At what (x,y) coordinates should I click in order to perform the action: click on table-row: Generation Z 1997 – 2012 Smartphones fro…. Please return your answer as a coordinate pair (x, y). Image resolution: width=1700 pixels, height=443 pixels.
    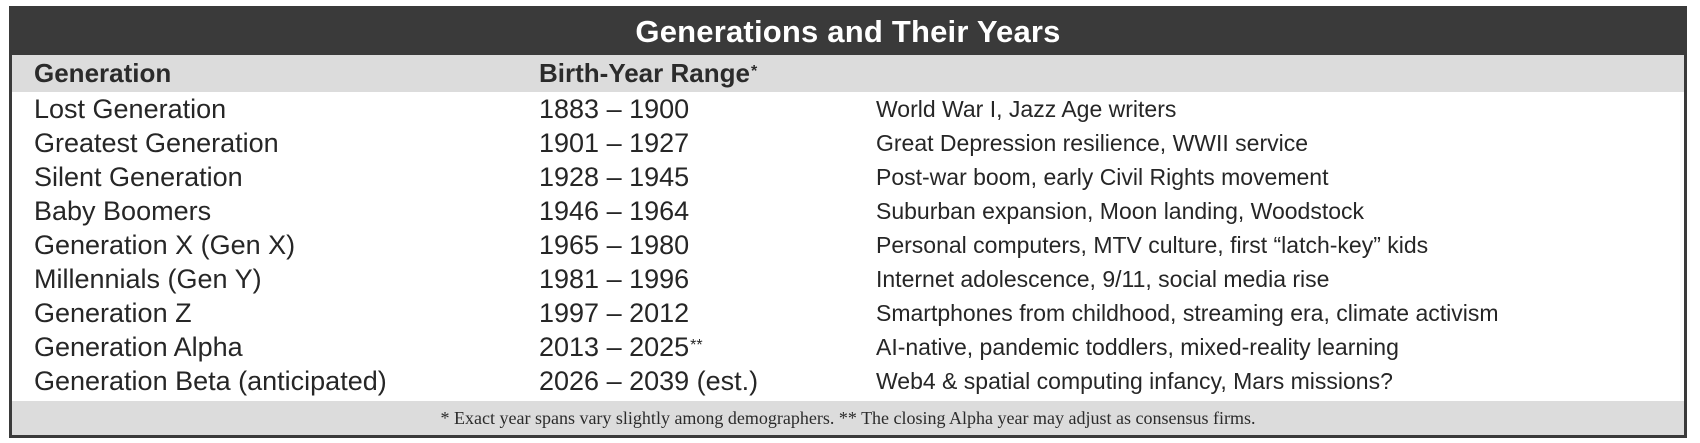
    Looking at the image, I should click on (848, 313).